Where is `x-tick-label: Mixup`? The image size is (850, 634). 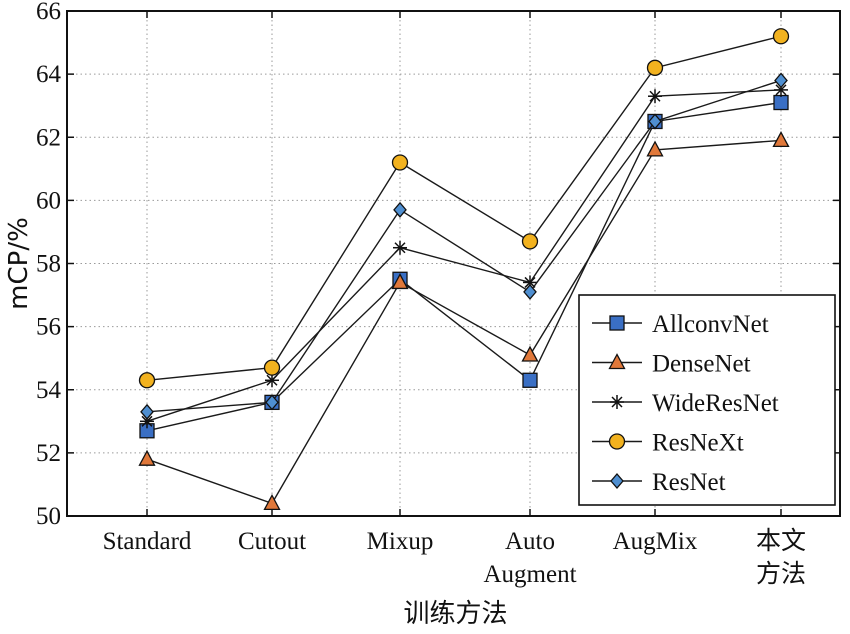
x-tick-label: Mixup is located at coordinates (400, 541).